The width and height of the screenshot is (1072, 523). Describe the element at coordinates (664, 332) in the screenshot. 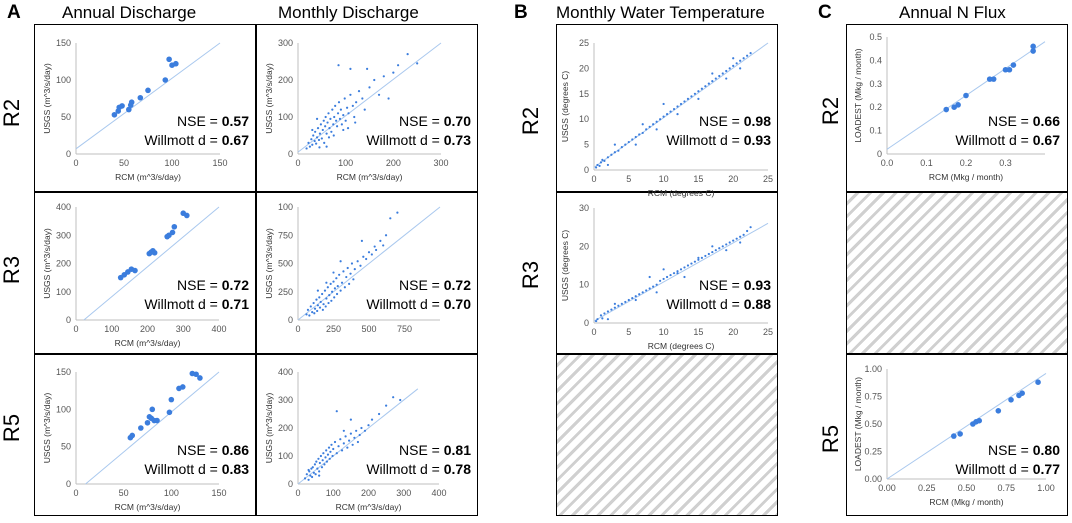

I see `x-tick-label: 10` at that location.